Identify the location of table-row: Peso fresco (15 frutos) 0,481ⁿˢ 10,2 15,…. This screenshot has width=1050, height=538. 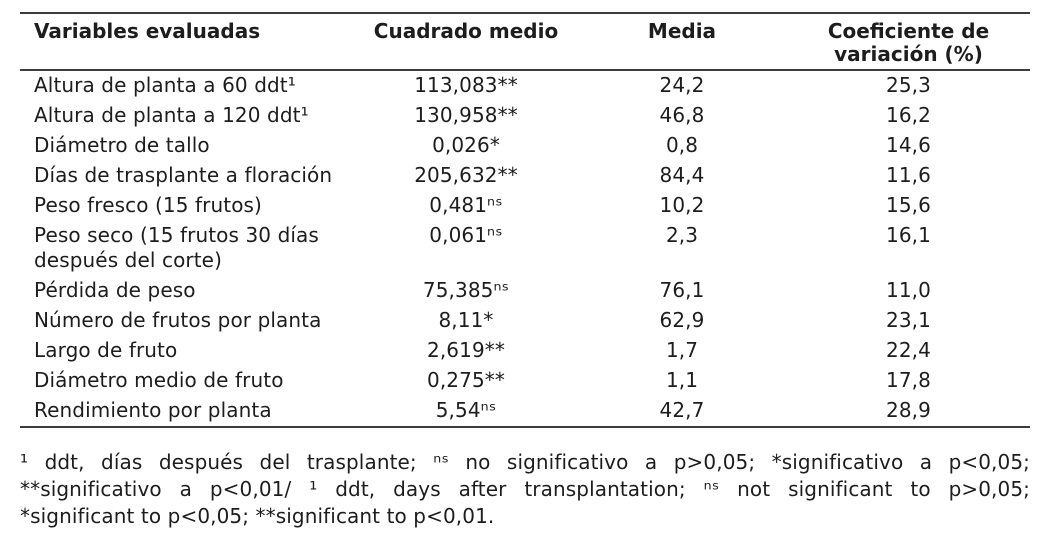
(525, 206).